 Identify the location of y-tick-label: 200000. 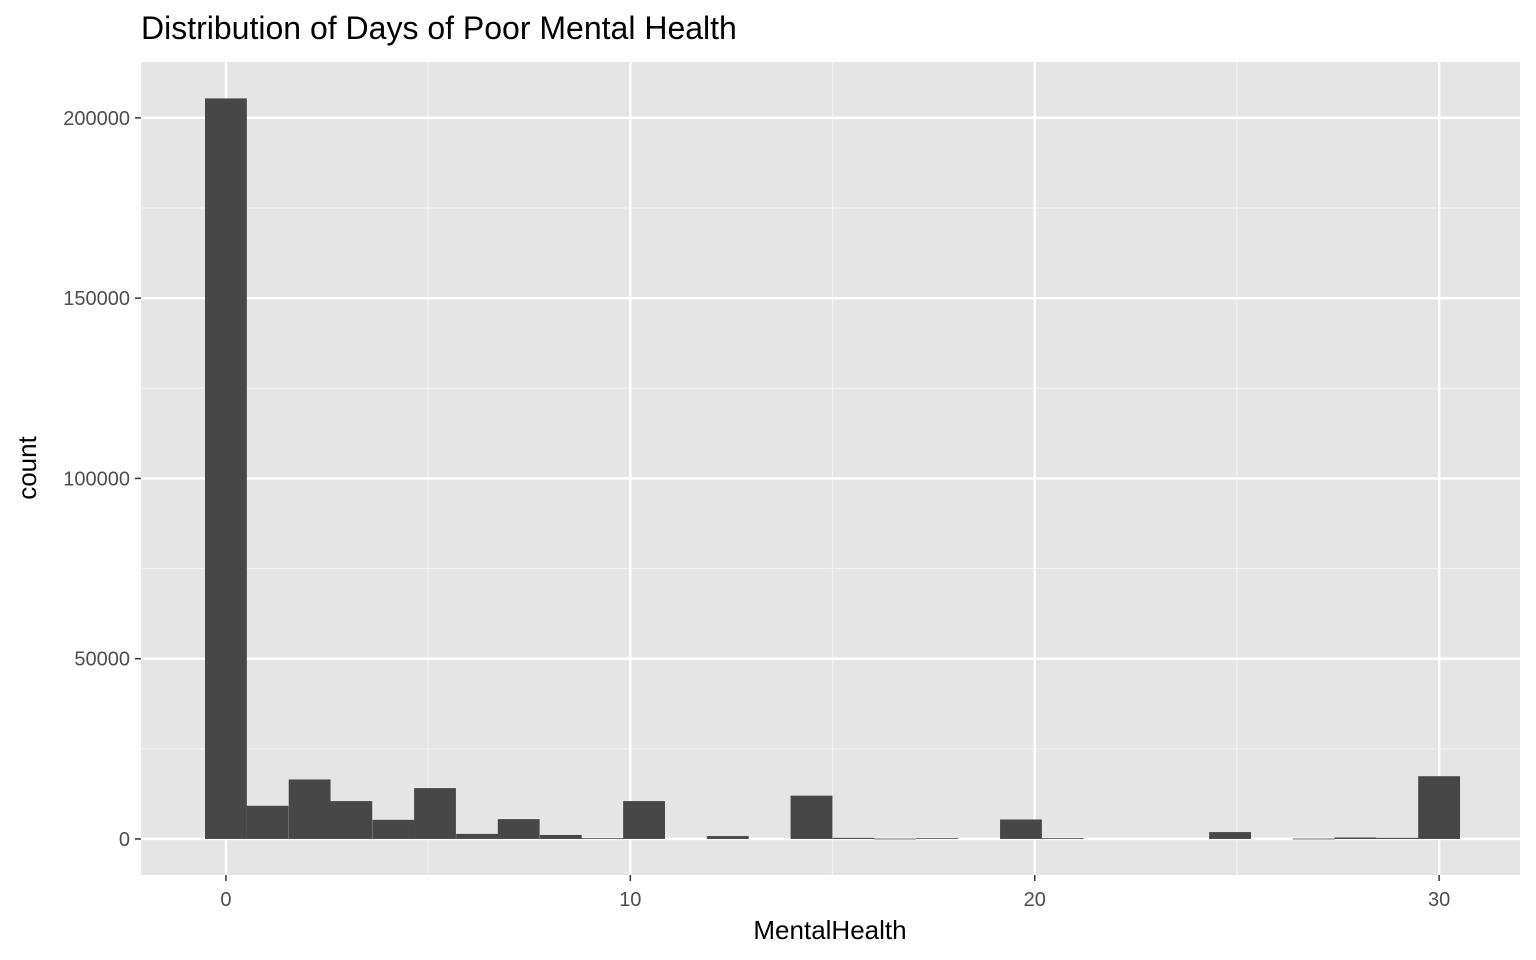
(96, 119).